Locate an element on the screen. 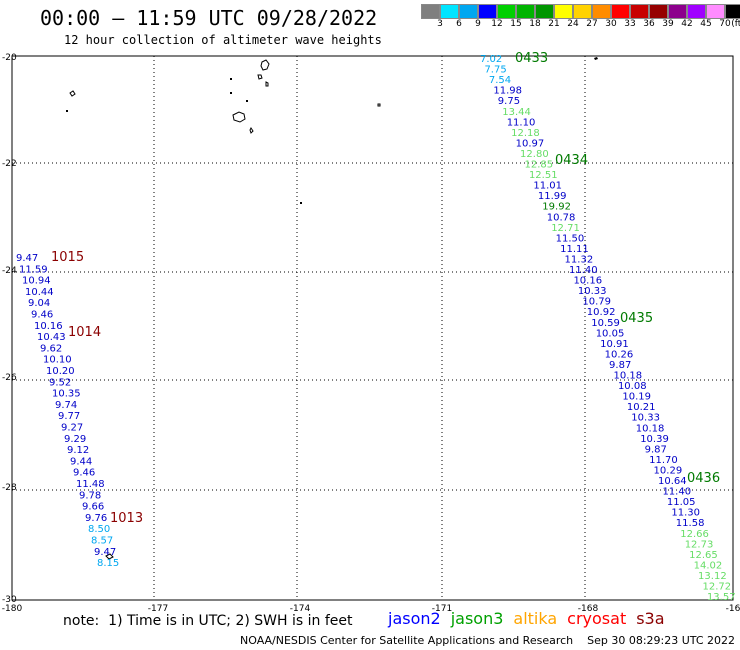  track-value: 10.43 is located at coordinates (51, 337).